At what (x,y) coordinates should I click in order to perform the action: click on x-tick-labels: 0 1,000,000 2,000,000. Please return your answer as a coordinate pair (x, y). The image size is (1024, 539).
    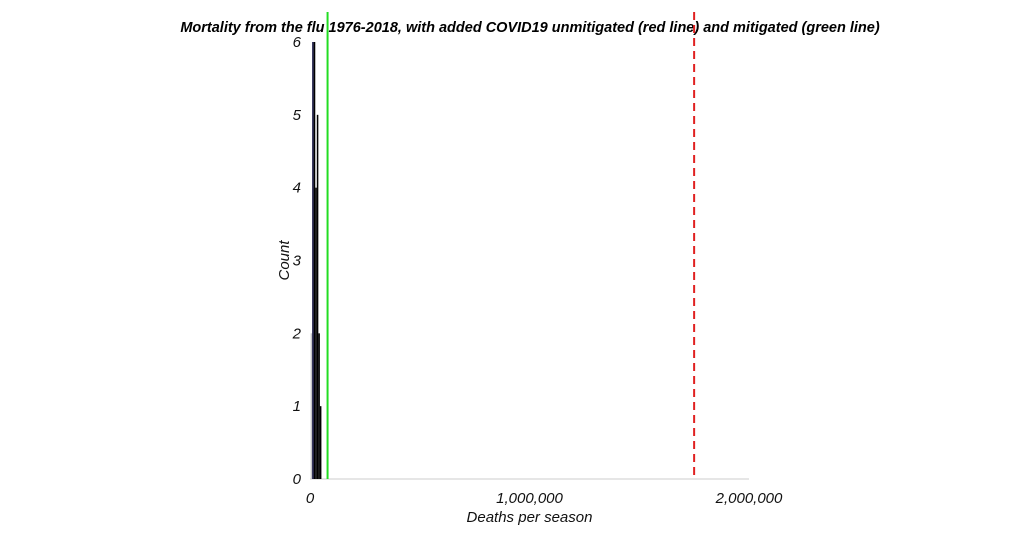
    Looking at the image, I should click on (544, 498).